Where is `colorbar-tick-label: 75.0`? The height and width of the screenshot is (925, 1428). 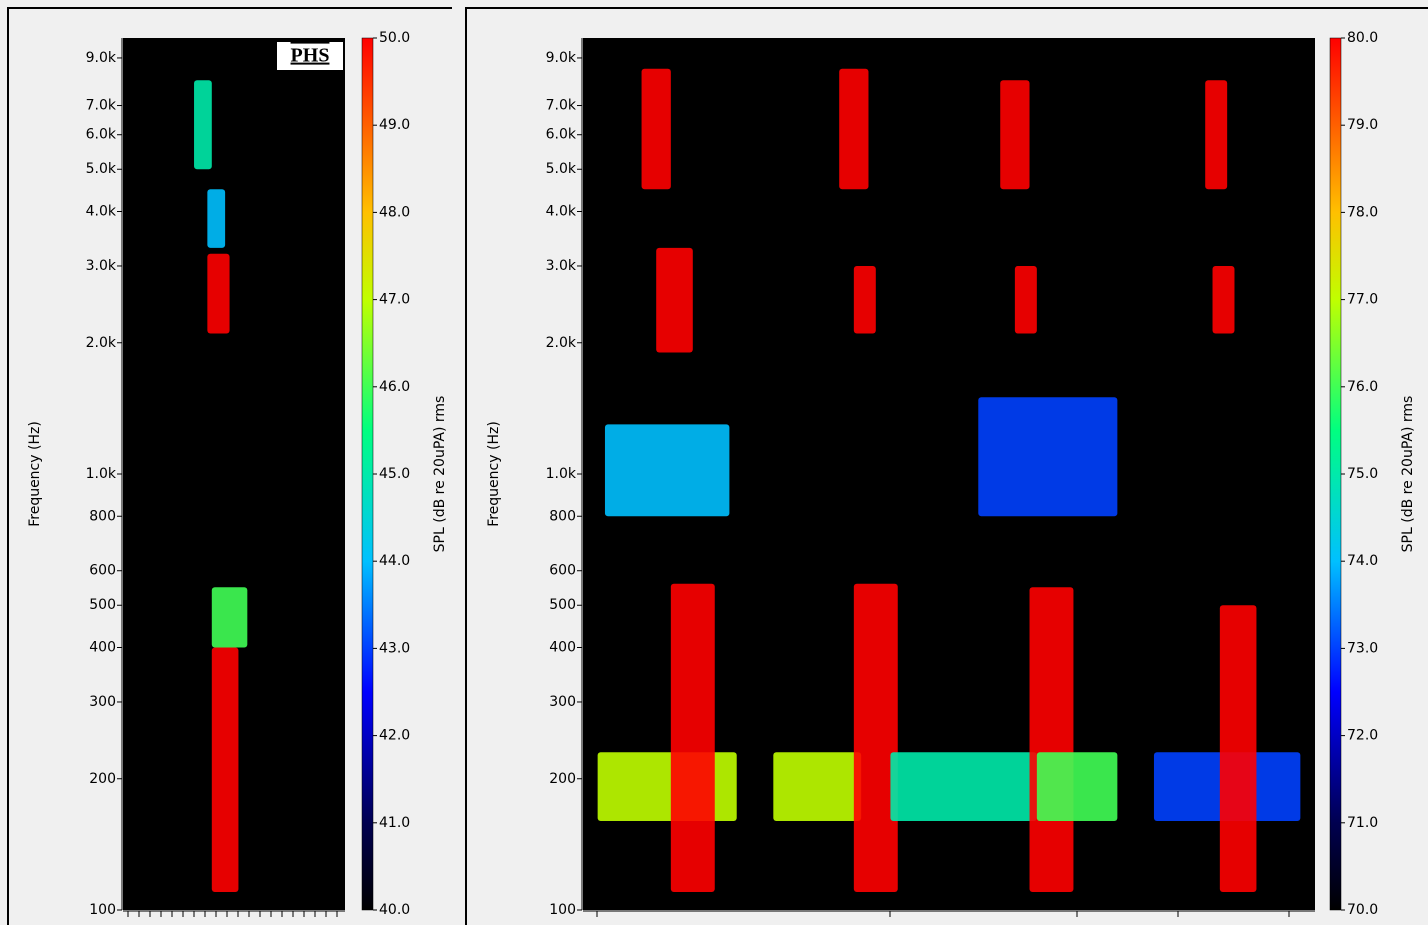 colorbar-tick-label: 75.0 is located at coordinates (1362, 474).